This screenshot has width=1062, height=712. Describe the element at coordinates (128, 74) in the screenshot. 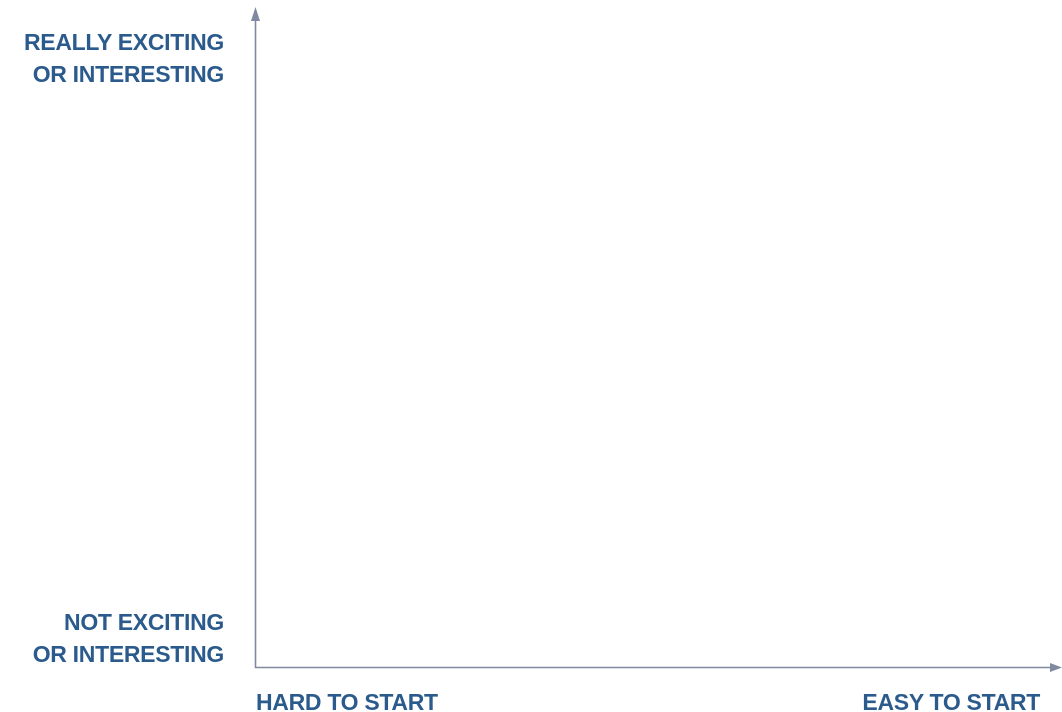

I see `y-axis-top-label-line2: OR INTERESTING` at that location.